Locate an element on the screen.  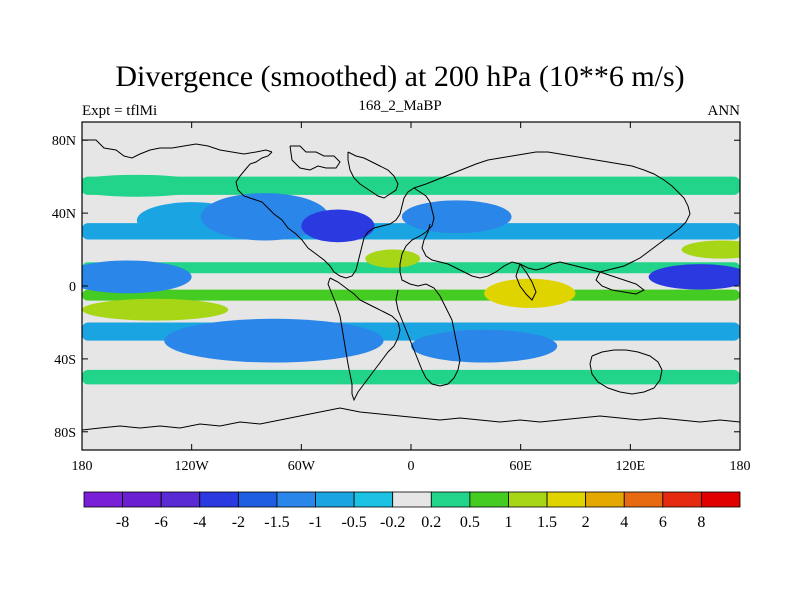
colorbar-label: 6 is located at coordinates (663, 522).